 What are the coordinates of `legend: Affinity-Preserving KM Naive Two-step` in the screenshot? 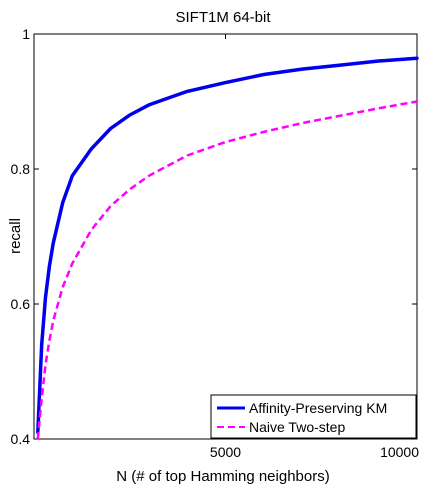 It's located at (313, 416).